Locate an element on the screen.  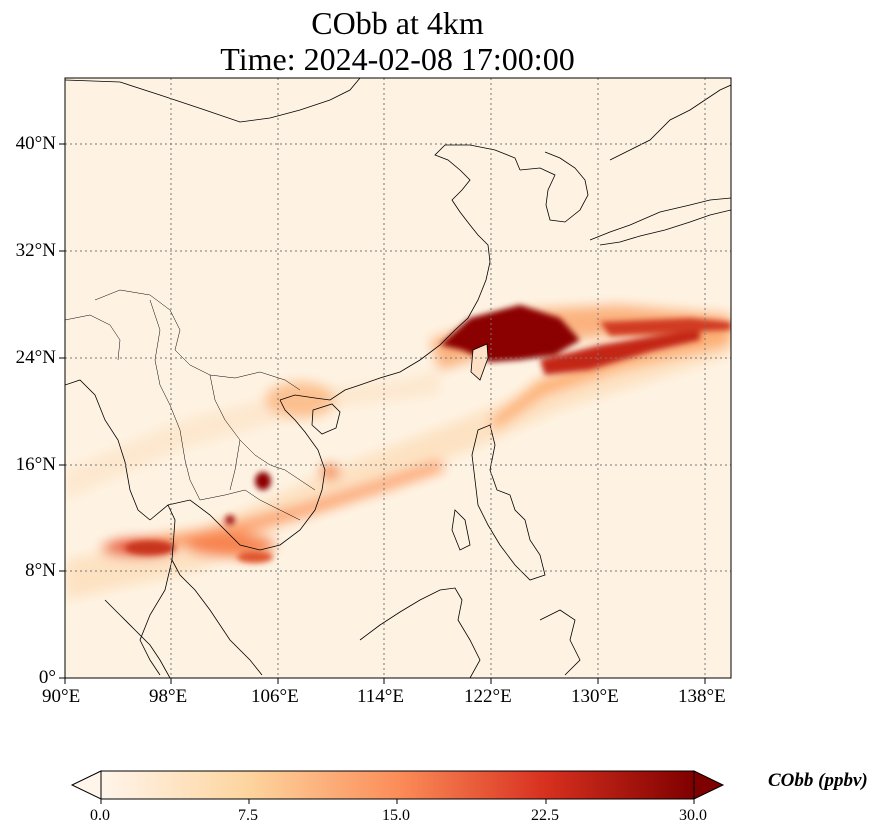
colorbar-tick-label: 30.0 is located at coordinates (693, 815).